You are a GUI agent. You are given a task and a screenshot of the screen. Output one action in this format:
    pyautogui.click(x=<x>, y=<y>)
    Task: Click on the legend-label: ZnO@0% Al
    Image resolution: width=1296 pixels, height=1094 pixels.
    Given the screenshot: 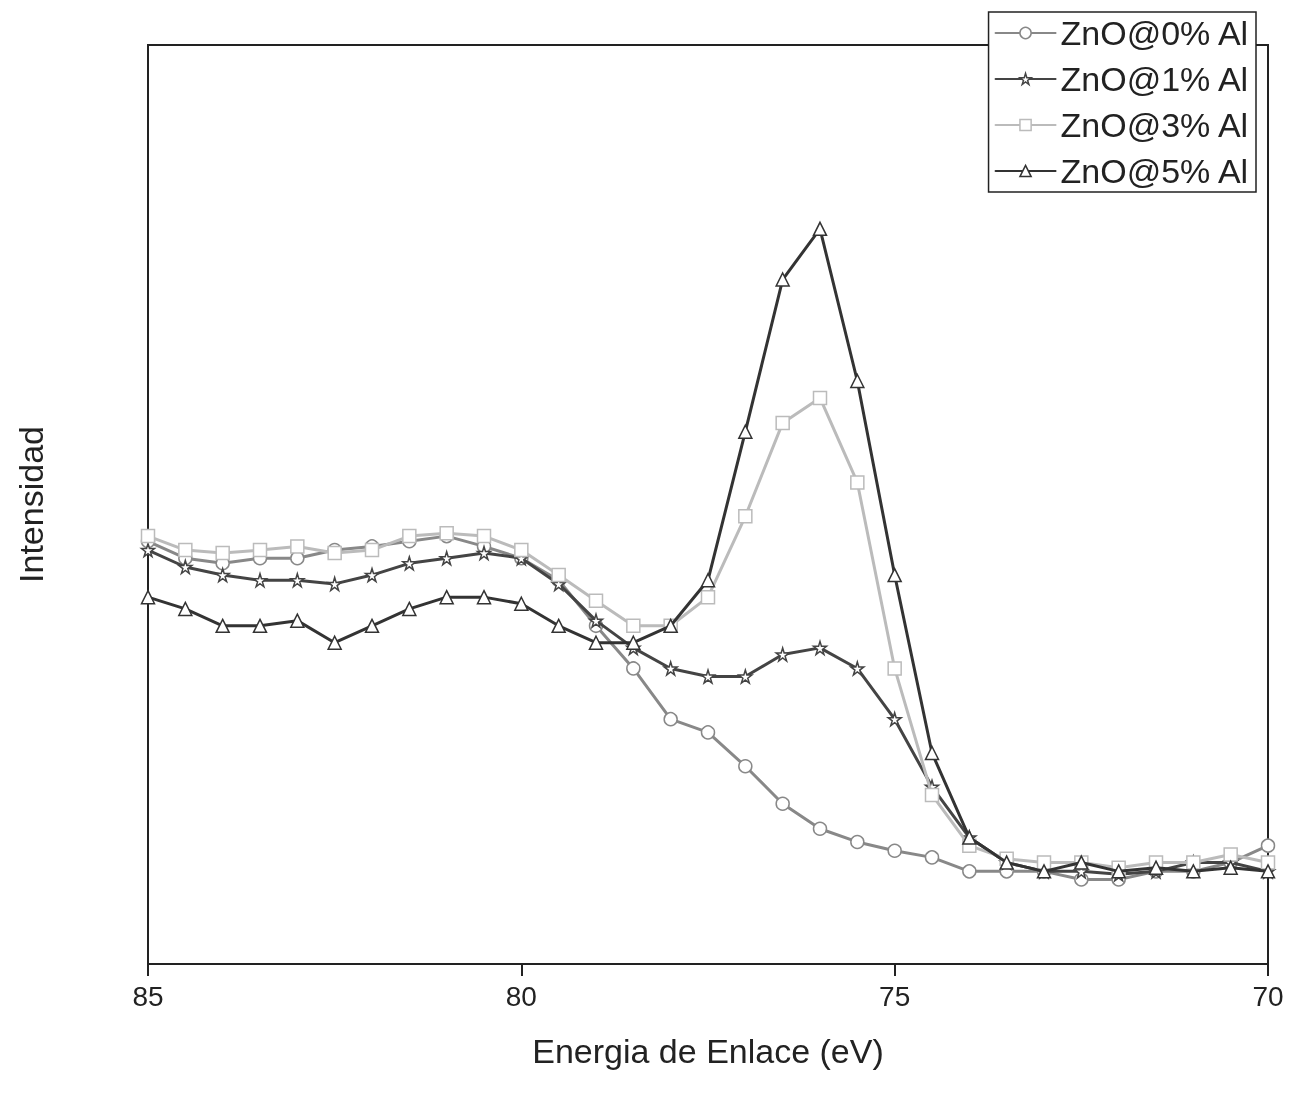 What is the action you would take?
    pyautogui.click(x=1154, y=33)
    